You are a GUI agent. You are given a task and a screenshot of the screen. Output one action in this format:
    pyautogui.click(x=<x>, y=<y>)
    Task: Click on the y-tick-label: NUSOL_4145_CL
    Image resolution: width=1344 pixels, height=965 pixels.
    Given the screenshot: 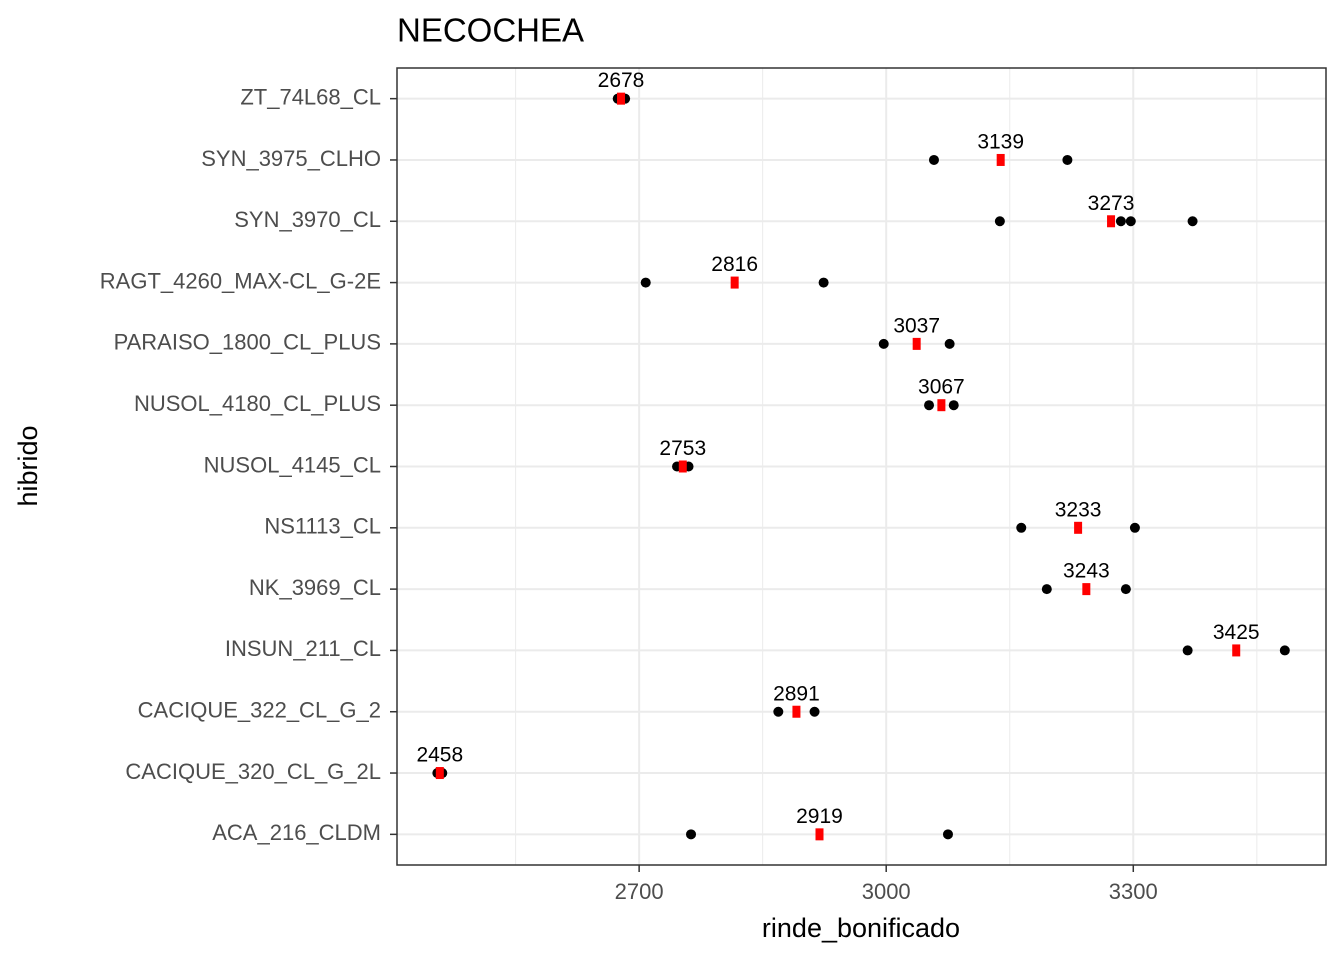 What is the action you would take?
    pyautogui.click(x=292, y=464)
    